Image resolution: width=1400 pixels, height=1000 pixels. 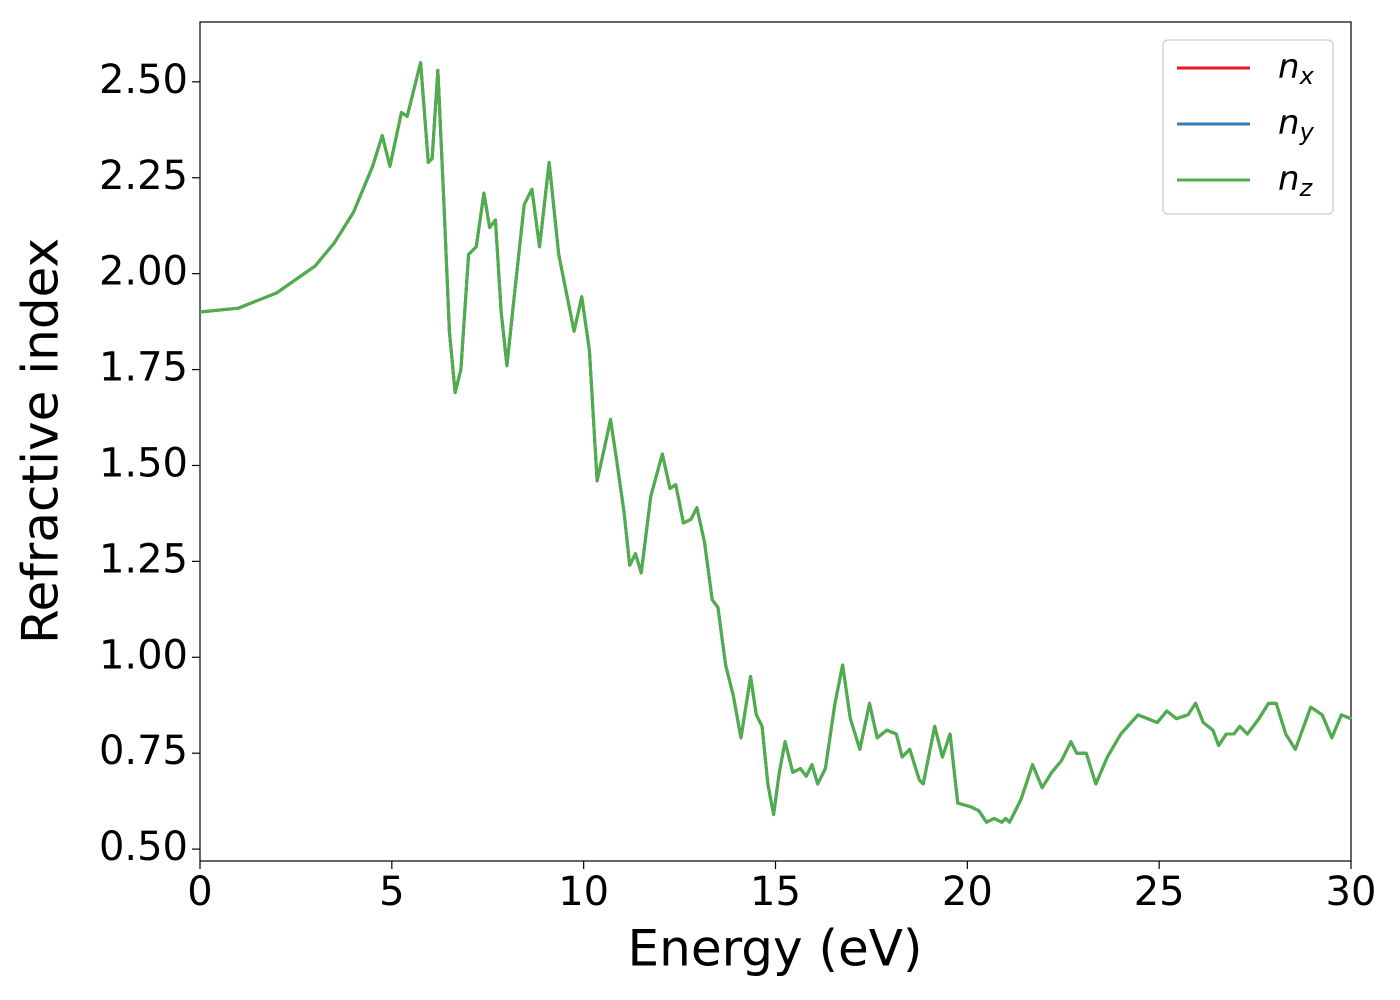 What do you see at coordinates (143, 176) in the screenshot?
I see `y-tick-label: 2.25` at bounding box center [143, 176].